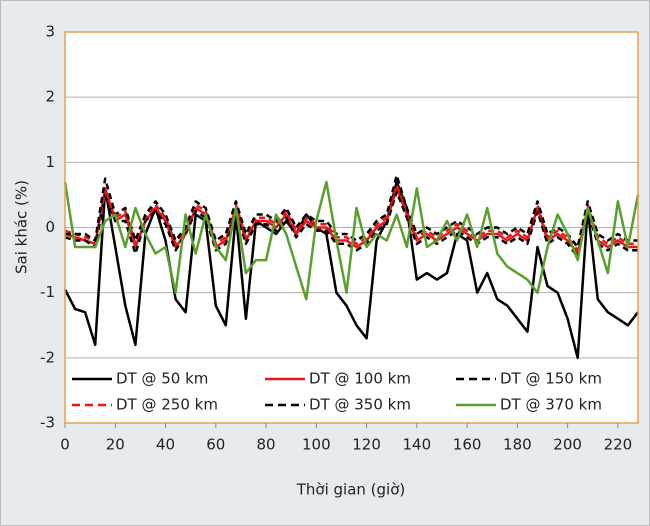 The height and width of the screenshot is (526, 650). I want to click on x-tick-label: 60, so click(215, 445).